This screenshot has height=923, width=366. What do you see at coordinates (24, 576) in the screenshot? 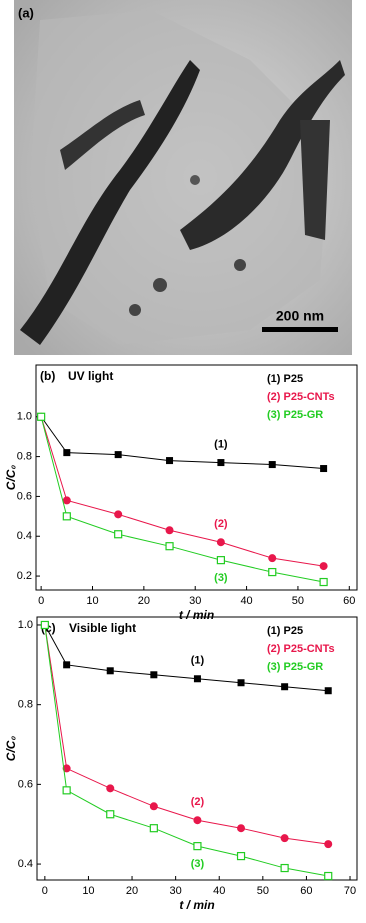
I see `y-tick-label: 0.2` at bounding box center [24, 576].